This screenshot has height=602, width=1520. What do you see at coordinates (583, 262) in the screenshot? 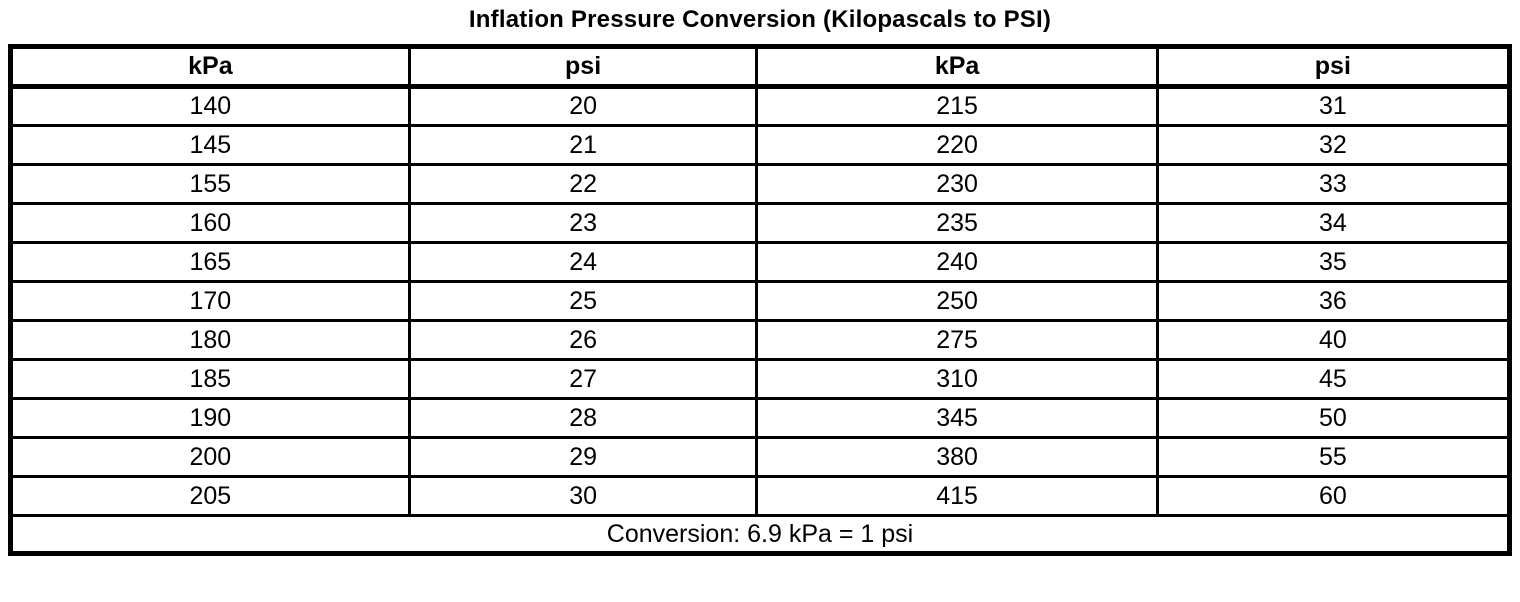
I see `table-cell: 24` at bounding box center [583, 262].